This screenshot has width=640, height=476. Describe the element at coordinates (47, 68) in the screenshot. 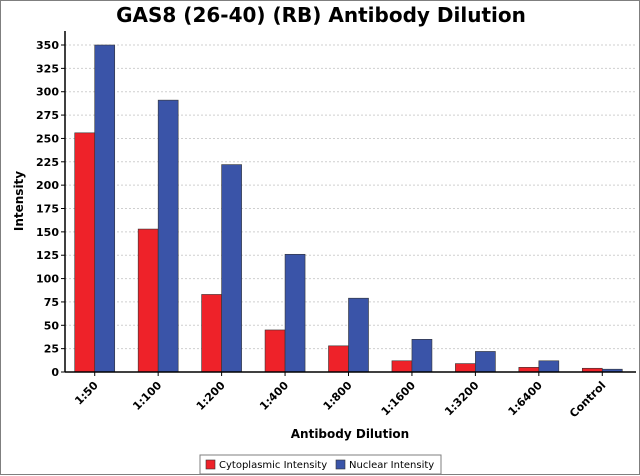

I see `y-tick-label: 325` at that location.